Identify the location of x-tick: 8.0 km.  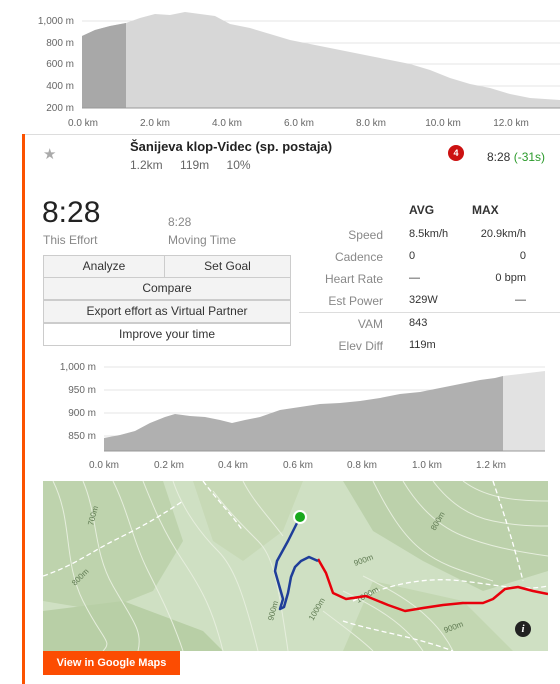
(371, 123).